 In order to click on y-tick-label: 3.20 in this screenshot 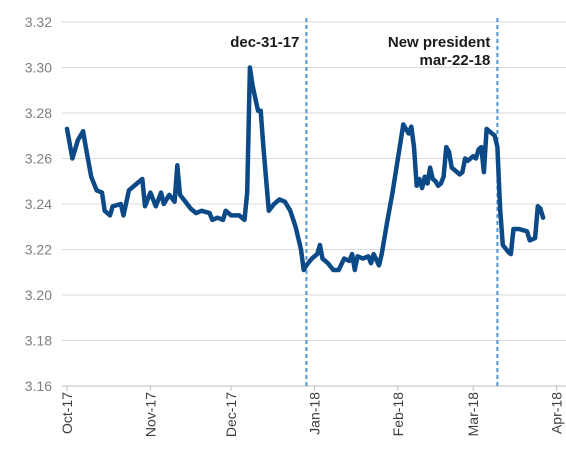, I will do `click(38, 295)`.